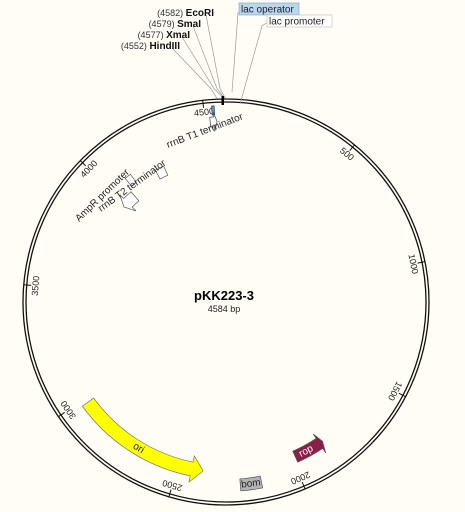 The width and height of the screenshot is (465, 512). Describe the element at coordinates (163, 24) in the screenshot. I see `site-position-smai: (4579)` at that location.